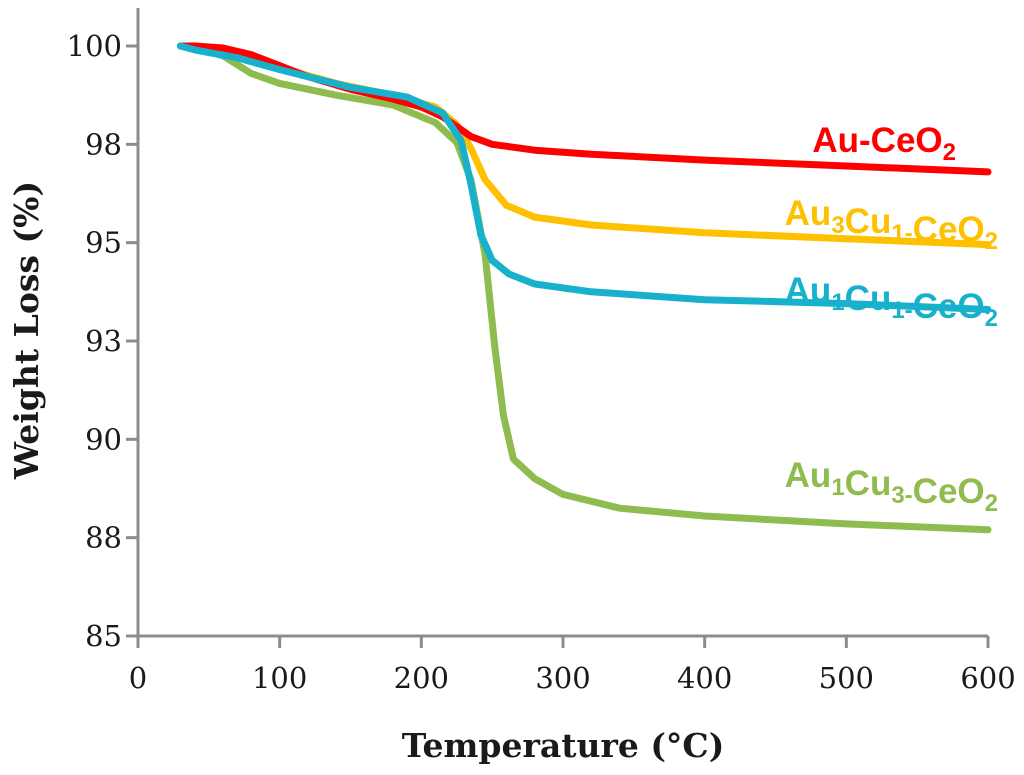 This screenshot has height=775, width=1024. Describe the element at coordinates (103, 341) in the screenshot. I see `y-tick-label: 93` at that location.